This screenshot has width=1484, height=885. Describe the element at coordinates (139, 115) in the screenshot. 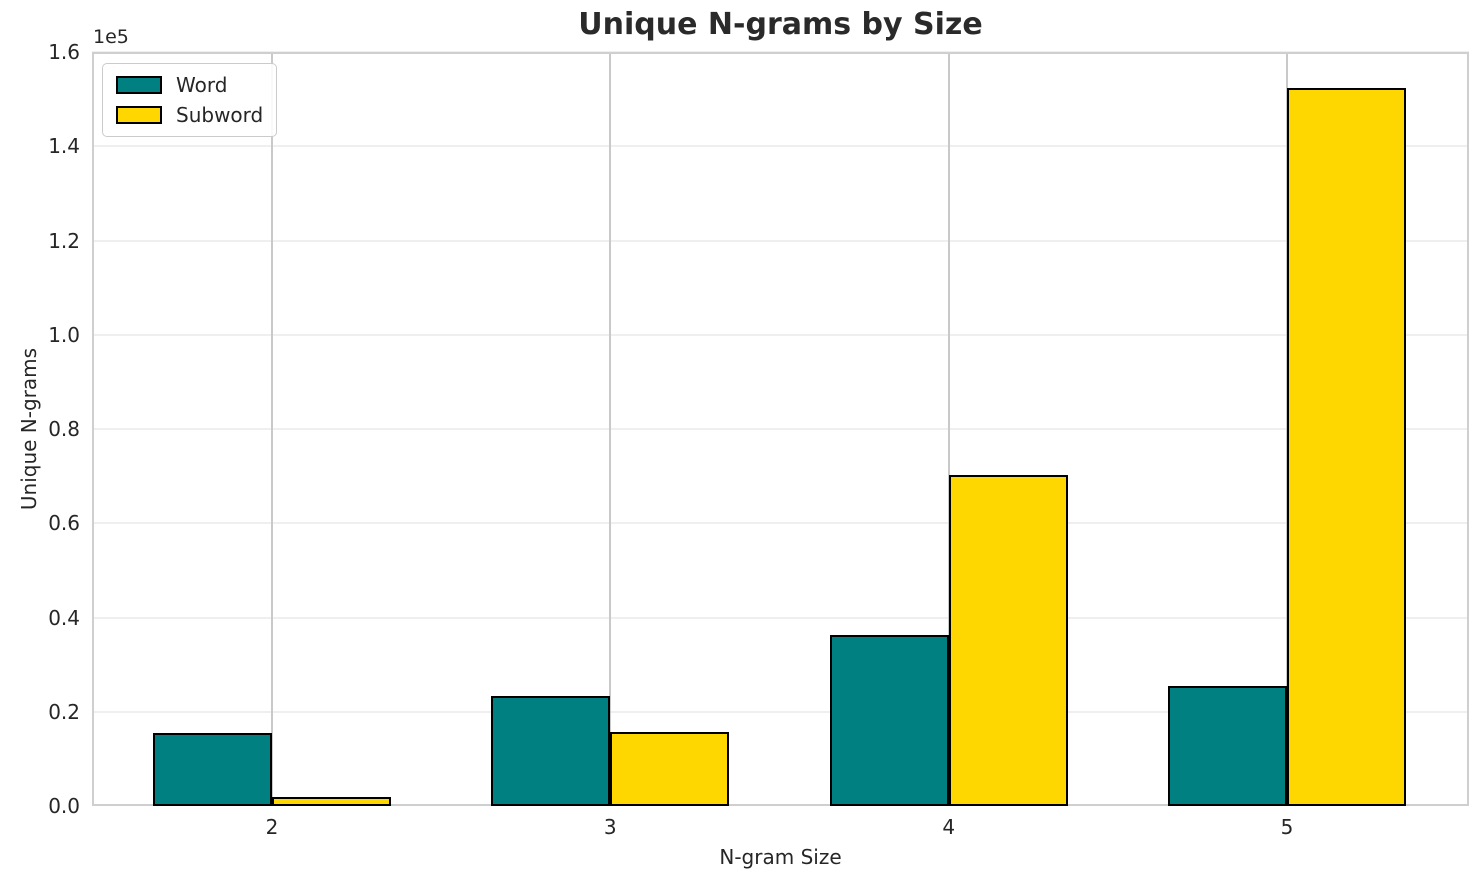

I see `subword-color-swatch` at that location.